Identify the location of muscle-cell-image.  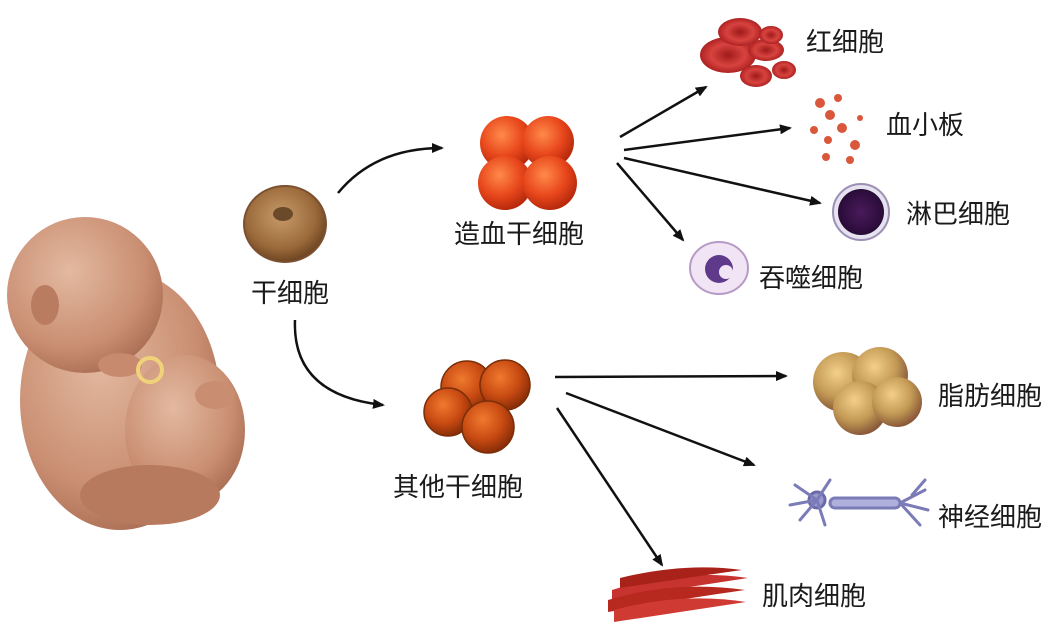
(678, 594).